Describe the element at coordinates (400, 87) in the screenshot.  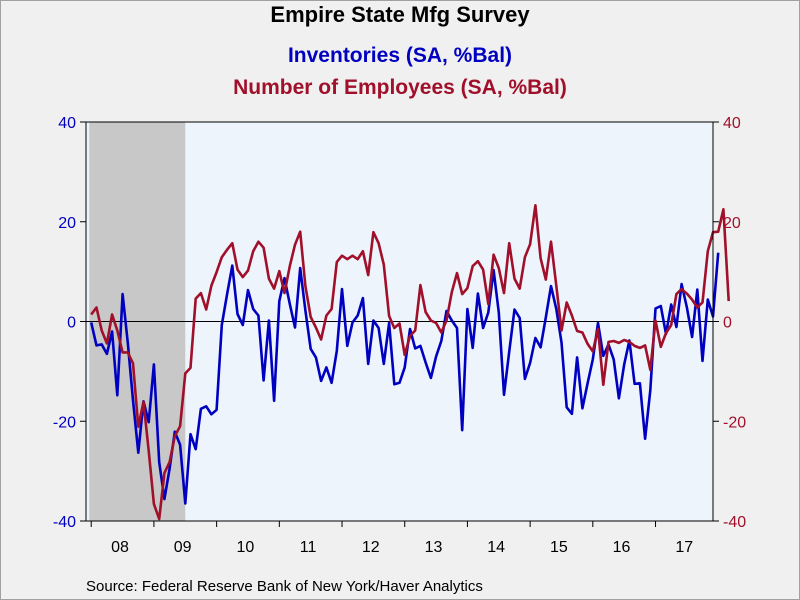
I see `chart-subtitle-employees: Number of Employees (SA, %Bal)` at that location.